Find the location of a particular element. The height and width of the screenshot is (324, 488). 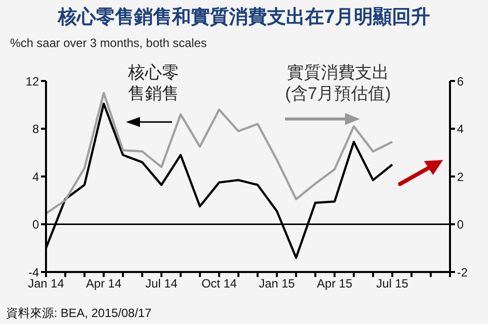

y-tick-label: 4 is located at coordinates (36, 177).